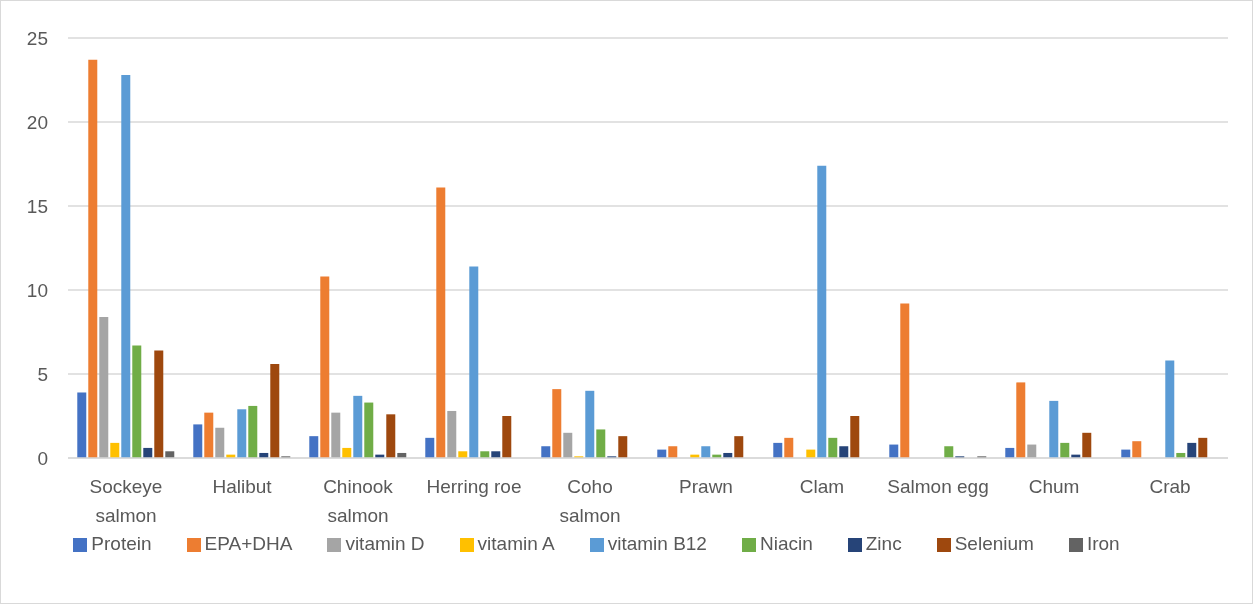  Describe the element at coordinates (242, 487) in the screenshot. I see `x-tick-label: Halibut` at that location.